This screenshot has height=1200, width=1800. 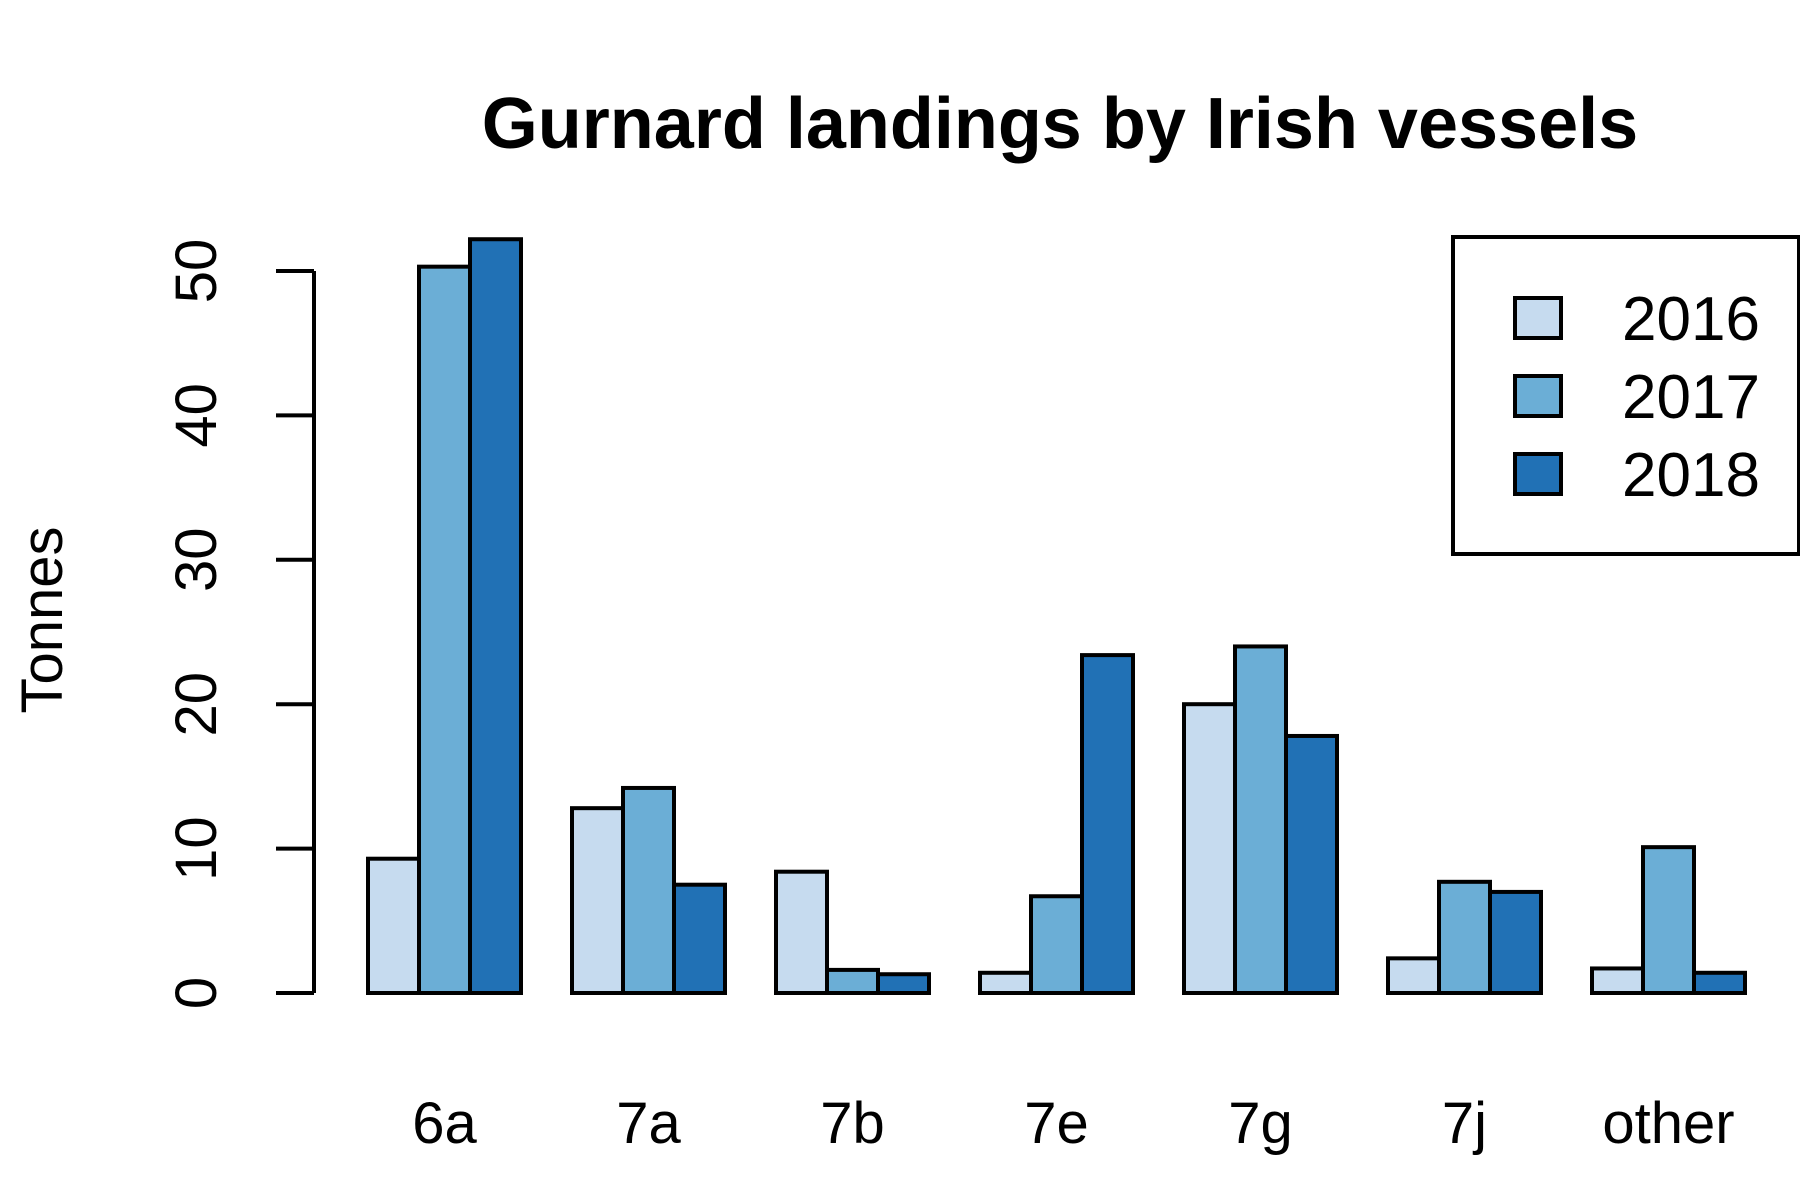 I want to click on bar-7g-2016, so click(x=1209, y=848).